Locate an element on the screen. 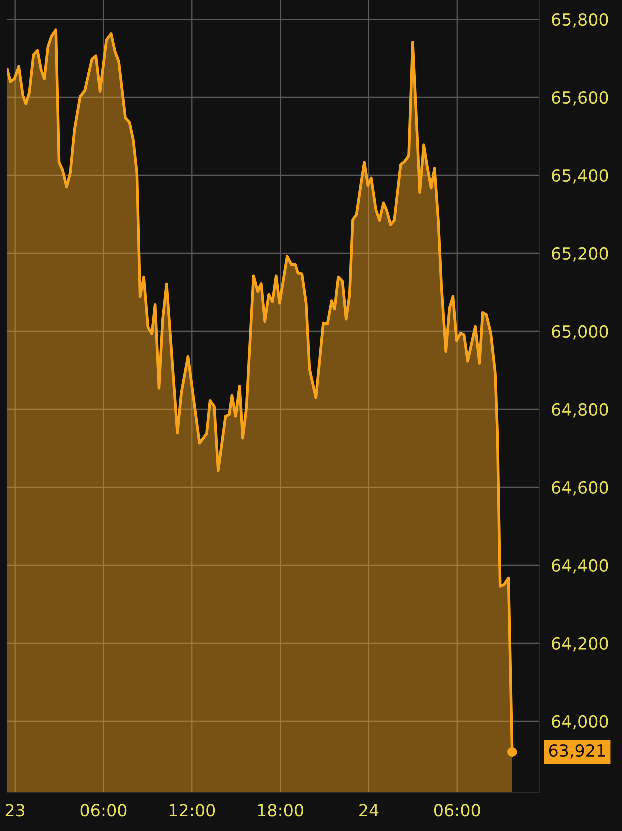 The image size is (622, 831). x-tick-label: 23 is located at coordinates (15, 810).